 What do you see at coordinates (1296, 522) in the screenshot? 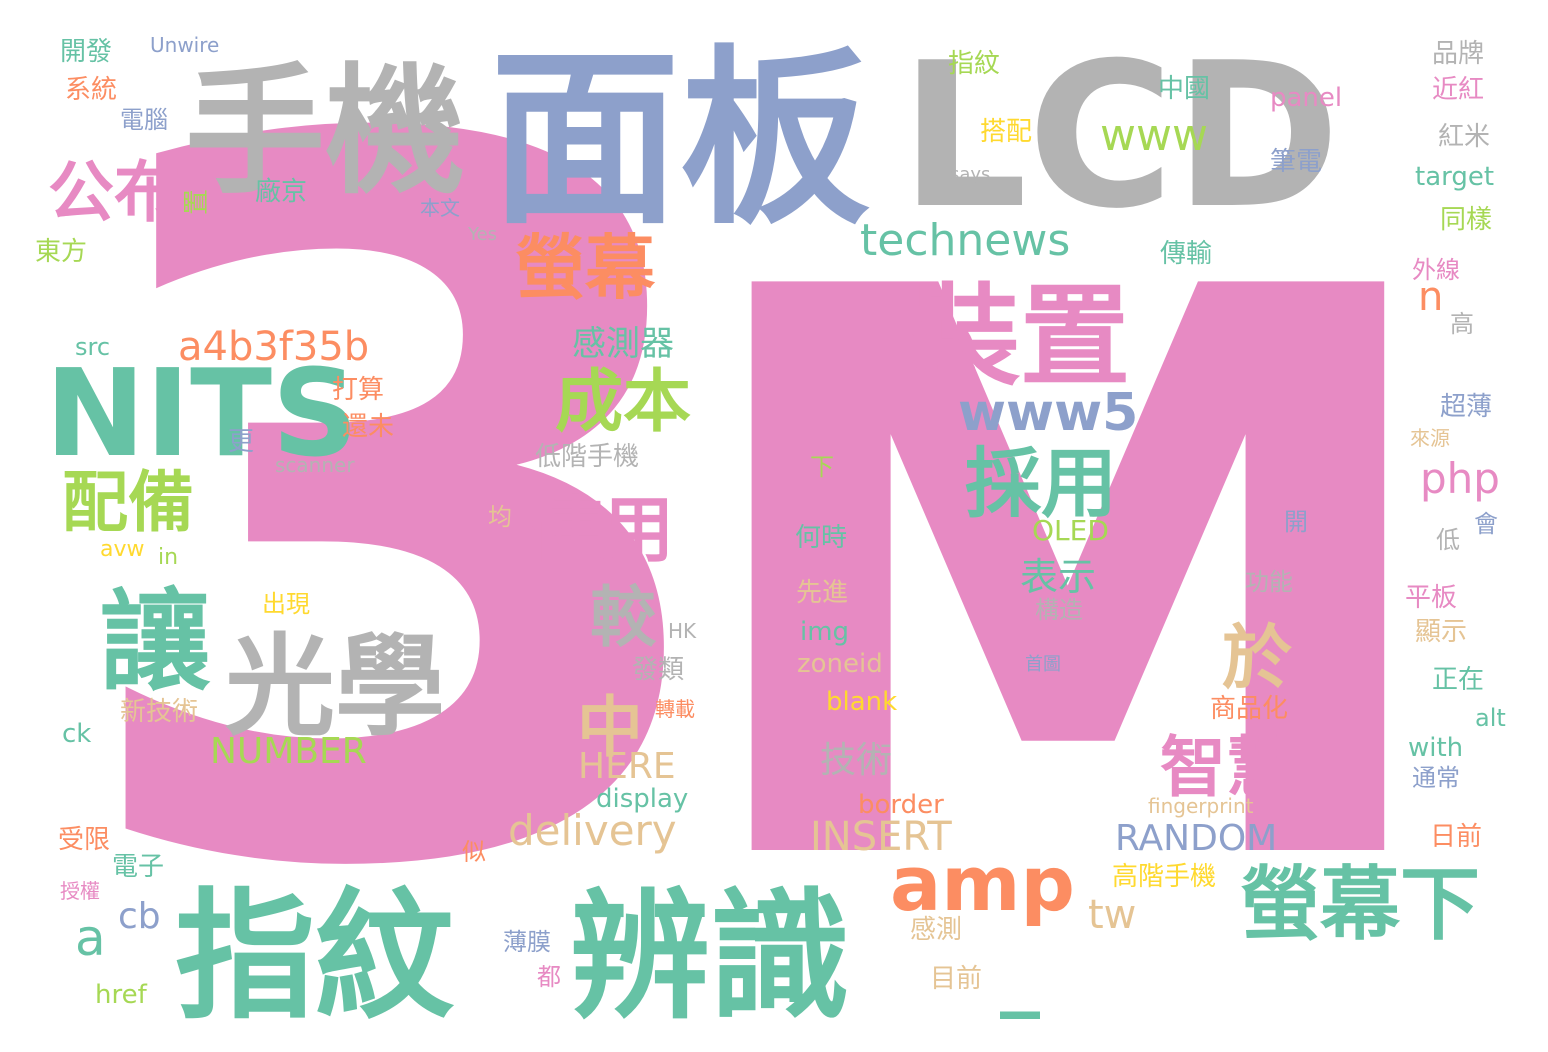
I see `word-101: 開` at bounding box center [1296, 522].